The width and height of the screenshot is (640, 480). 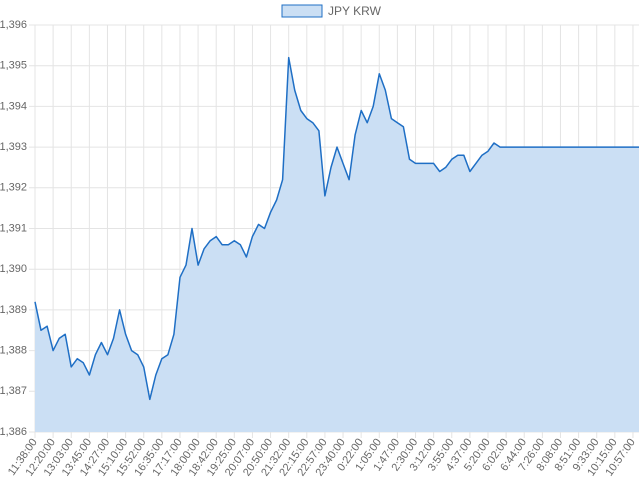 I want to click on y-tick-label: 1,392, so click(x=13, y=188).